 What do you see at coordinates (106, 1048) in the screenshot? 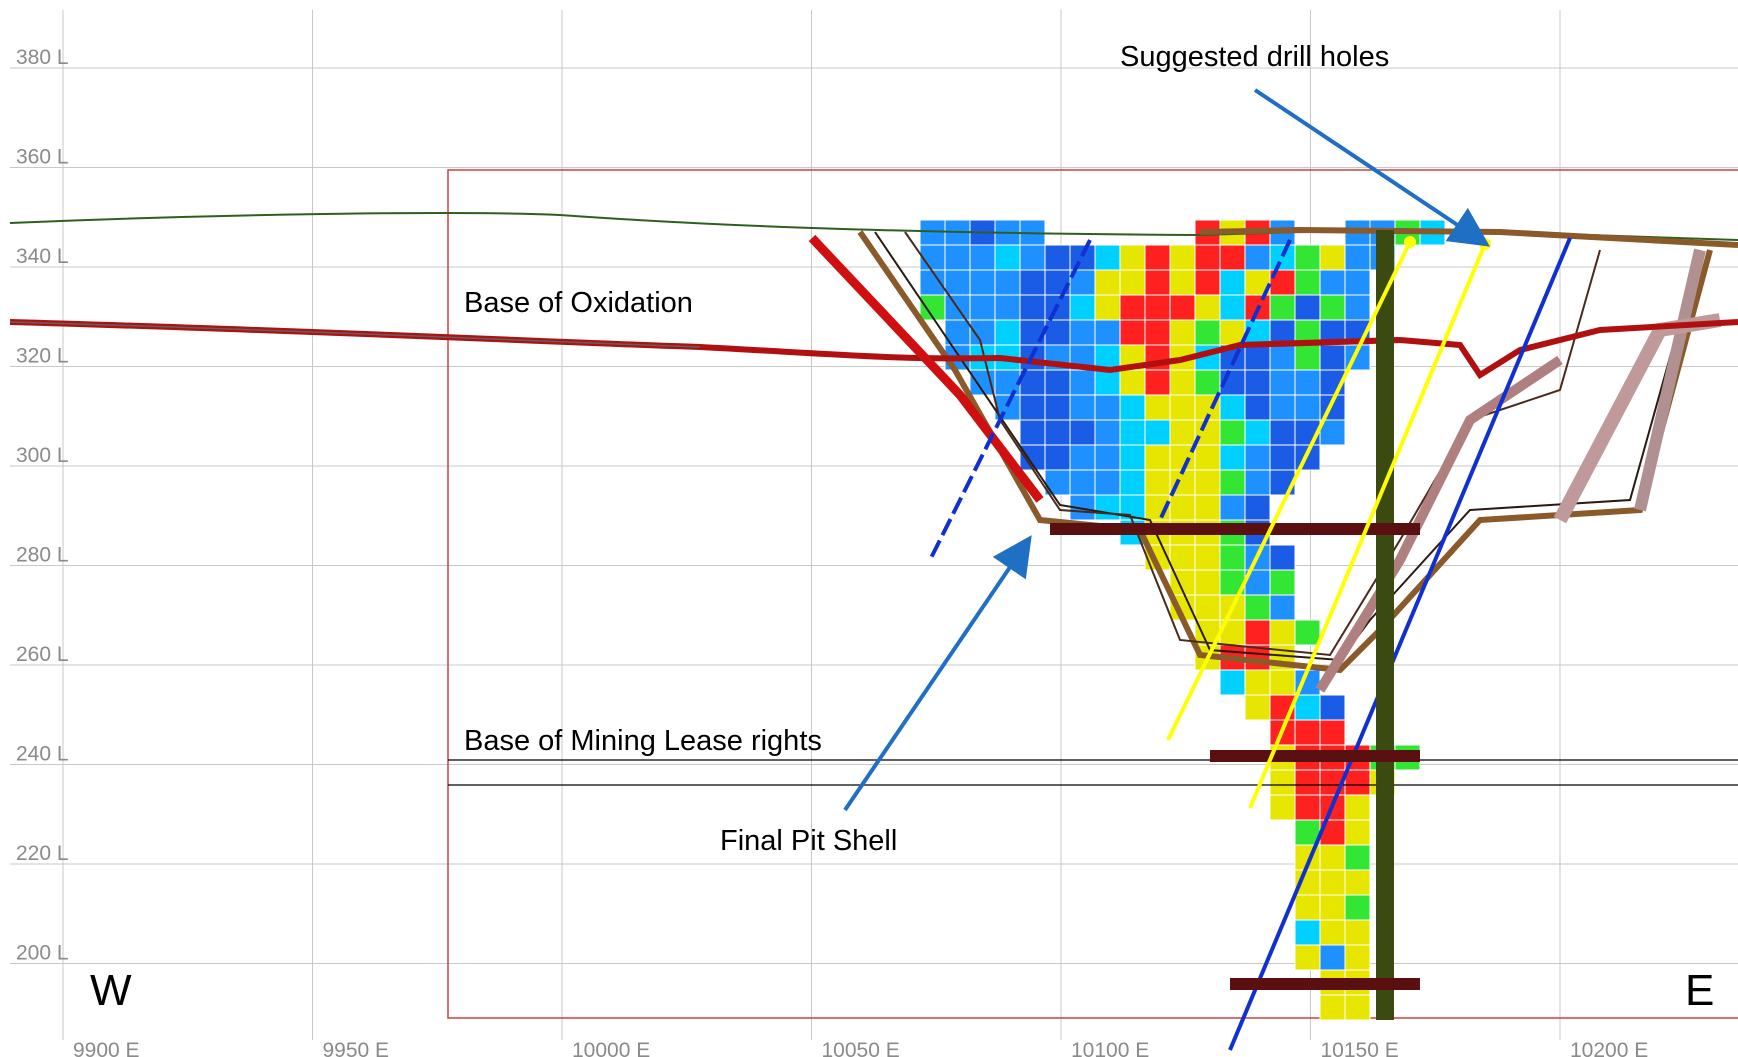
I see `x-tick-label: 9900 E` at bounding box center [106, 1048].